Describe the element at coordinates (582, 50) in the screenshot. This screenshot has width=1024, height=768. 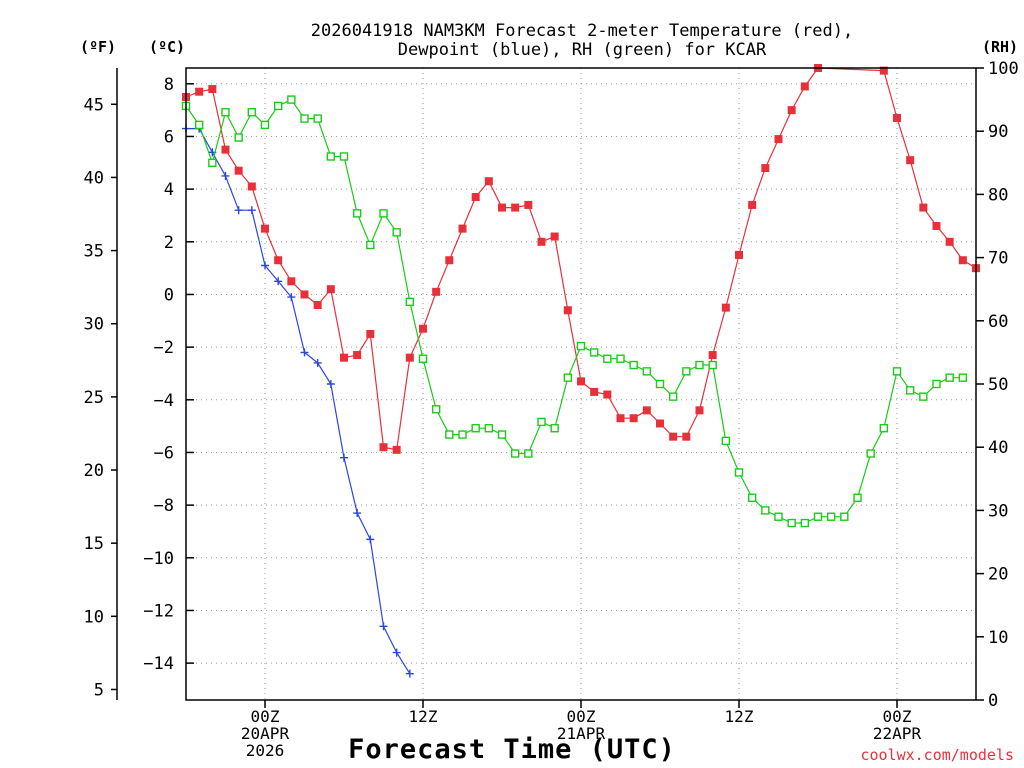
I see `chart-title-line-2: Dewpoint (blue), RH (green) for KCAR` at that location.